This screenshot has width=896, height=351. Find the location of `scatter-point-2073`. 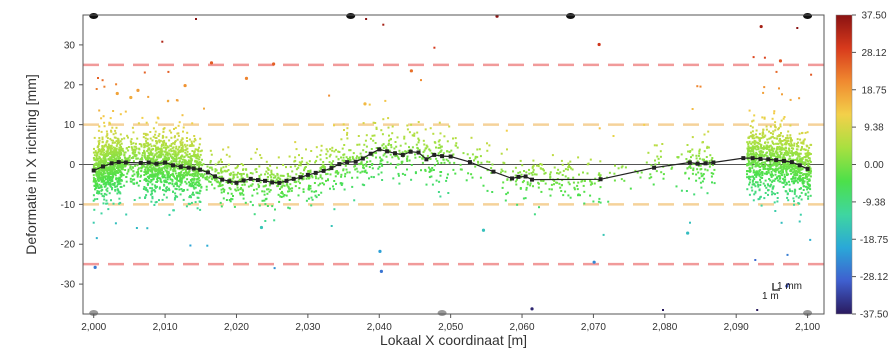

scatter-point-2073 is located at coordinates (247, 175).